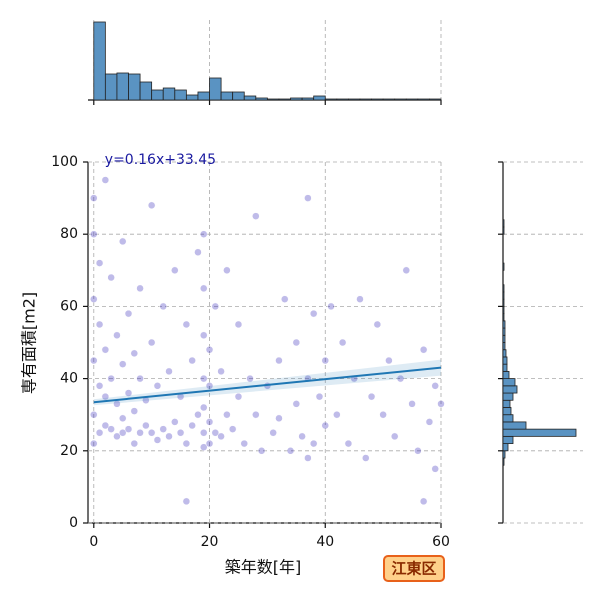 The image size is (600, 600). Describe the element at coordinates (73, 523) in the screenshot. I see `y-tick-label: 0` at that location.